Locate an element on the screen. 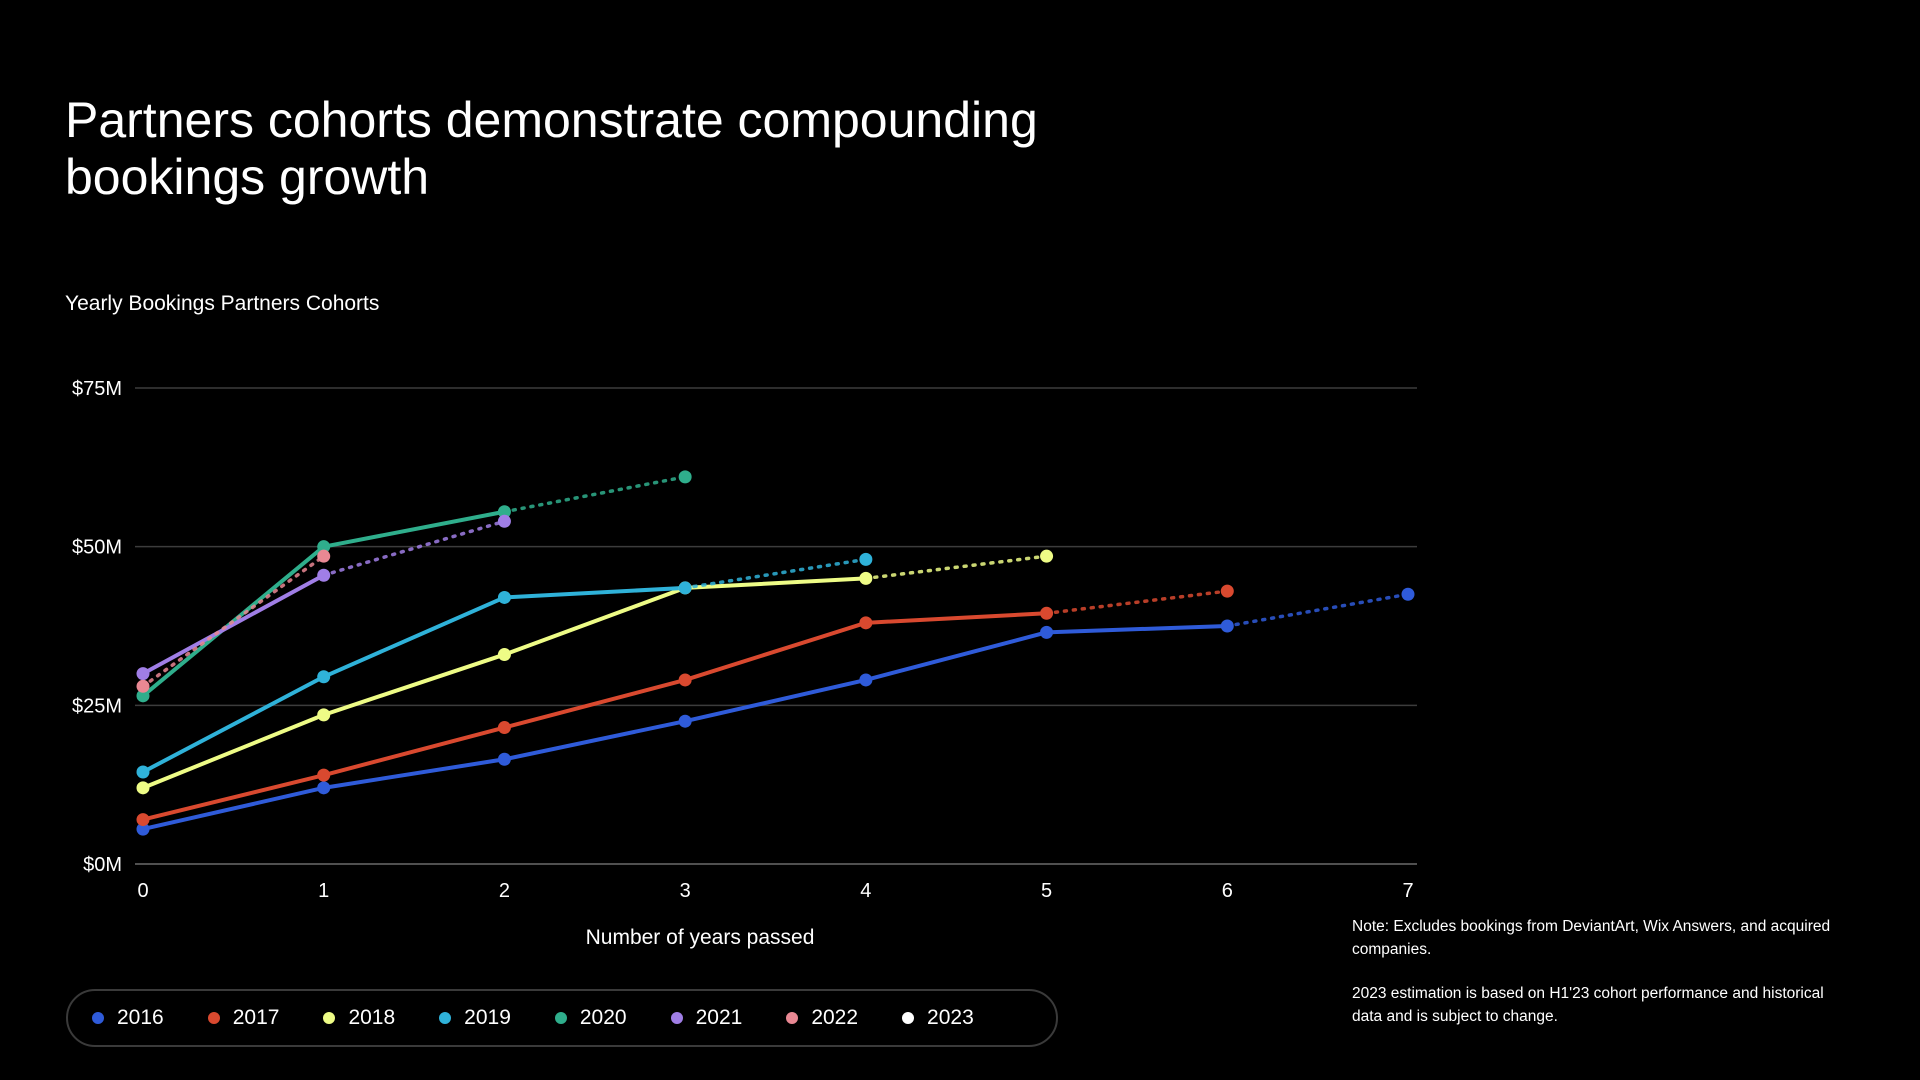  legend-label: 2016 is located at coordinates (140, 1017).